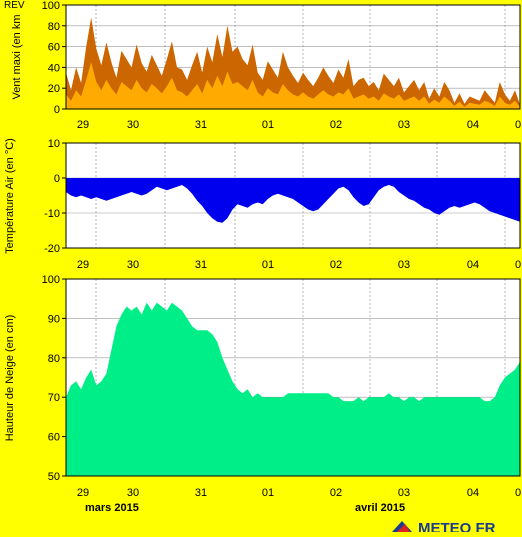 This screenshot has height=537, width=522. I want to click on wind-x-ticks: 29 30 31 01 02 03 04 0, so click(299, 125).